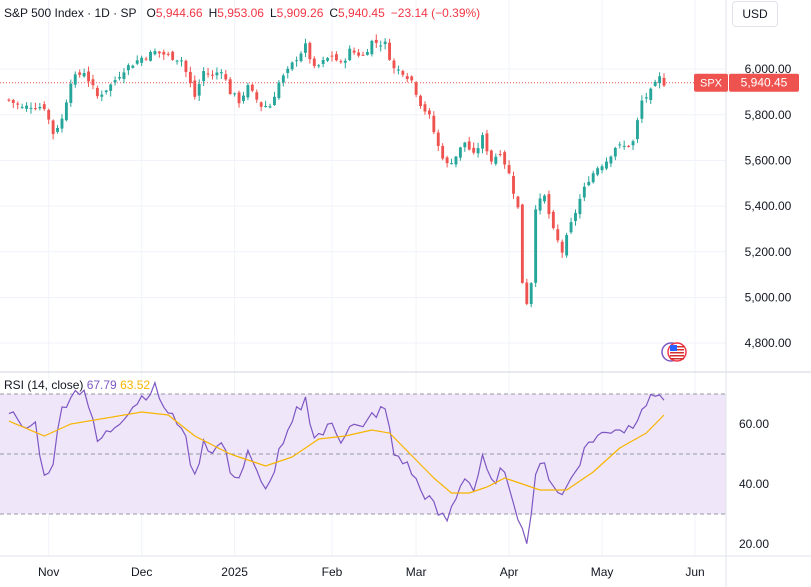 This screenshot has height=587, width=811. Describe the element at coordinates (674, 352) in the screenshot. I see `us-flag-icon` at that location.